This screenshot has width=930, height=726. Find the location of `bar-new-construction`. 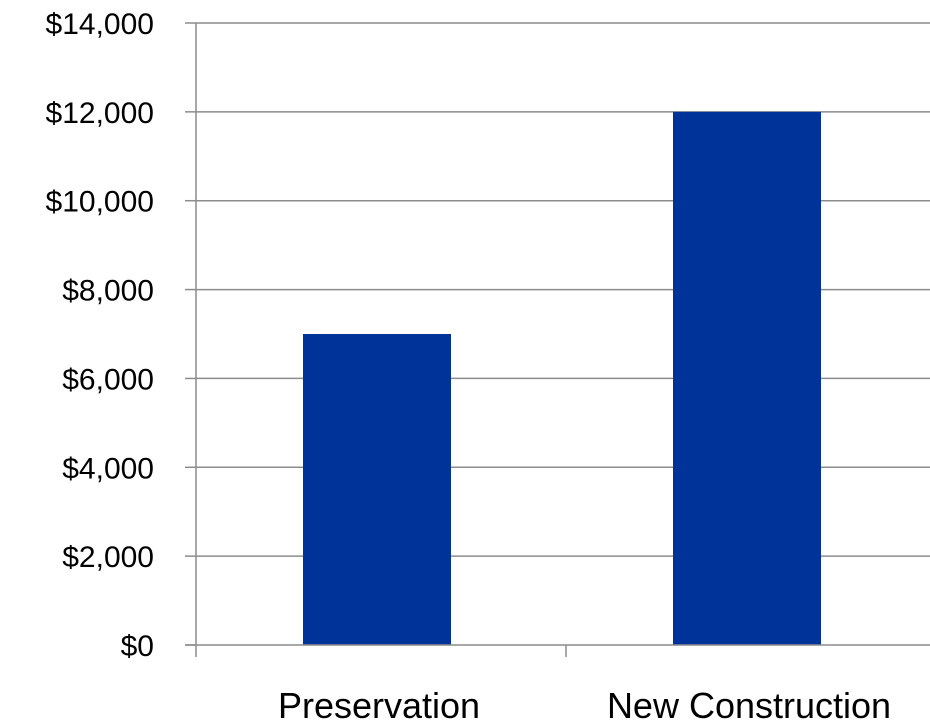

bar-new-construction is located at coordinates (747, 378).